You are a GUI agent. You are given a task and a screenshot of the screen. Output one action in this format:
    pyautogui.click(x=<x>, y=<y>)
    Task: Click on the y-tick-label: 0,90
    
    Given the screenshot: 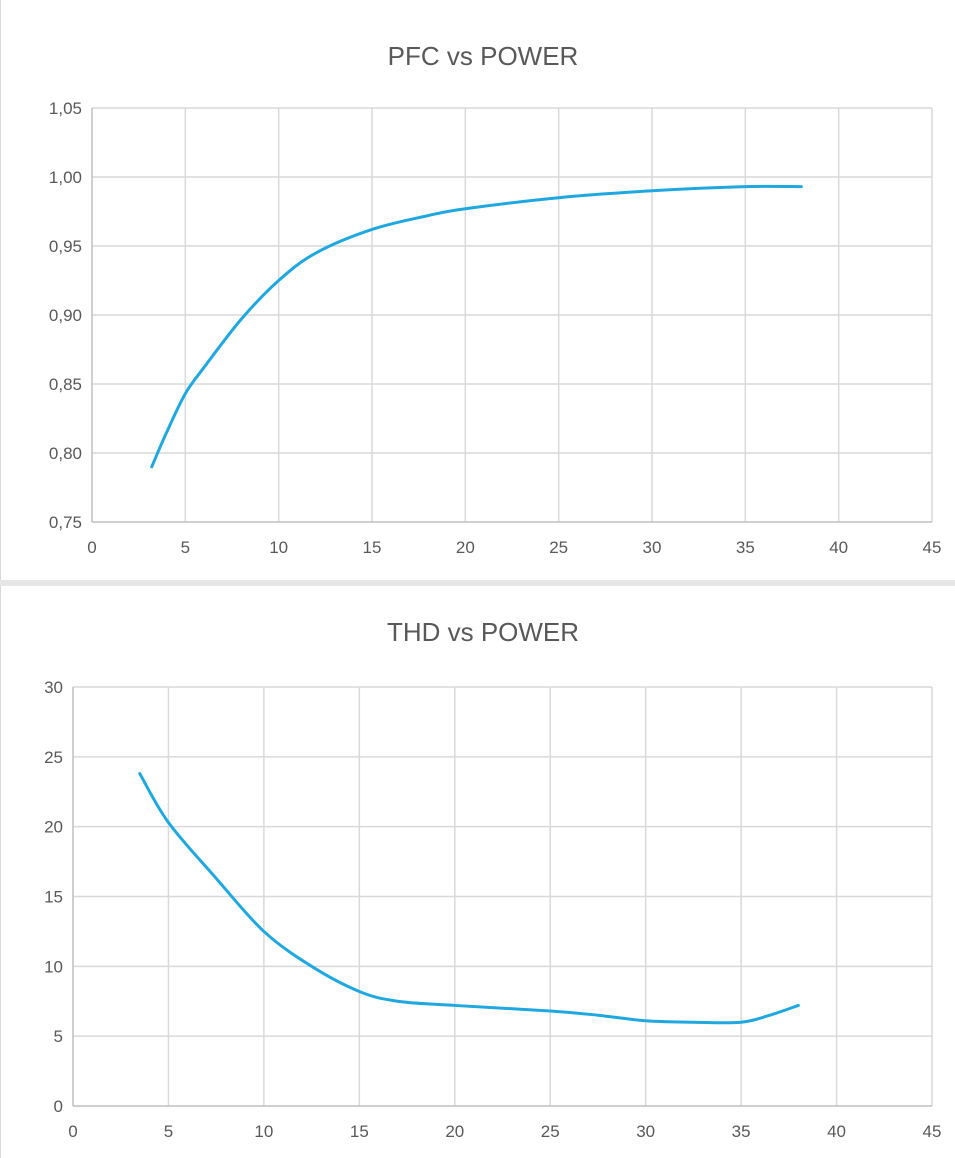 What is the action you would take?
    pyautogui.click(x=65, y=315)
    